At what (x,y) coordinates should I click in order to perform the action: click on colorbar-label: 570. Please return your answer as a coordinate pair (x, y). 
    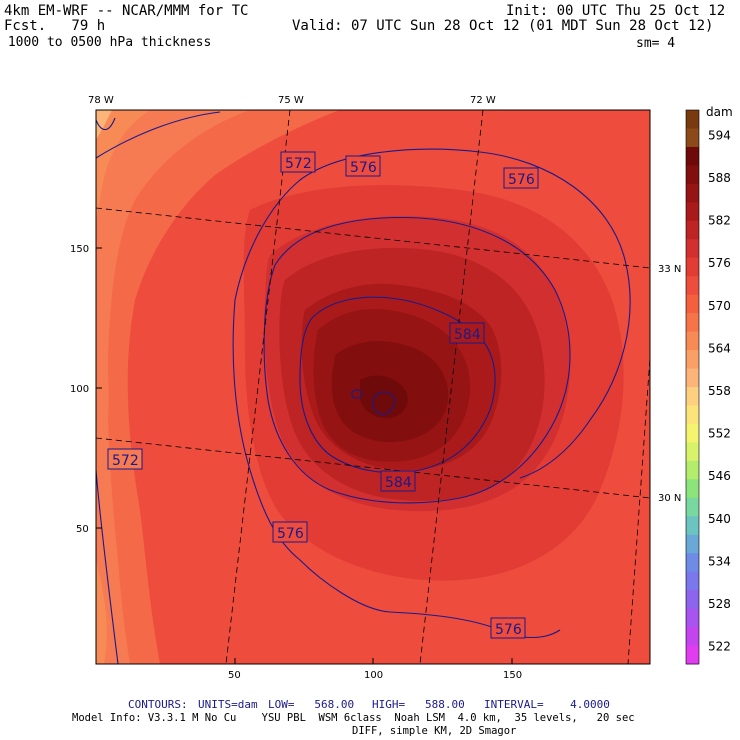
    Looking at the image, I should click on (719, 306).